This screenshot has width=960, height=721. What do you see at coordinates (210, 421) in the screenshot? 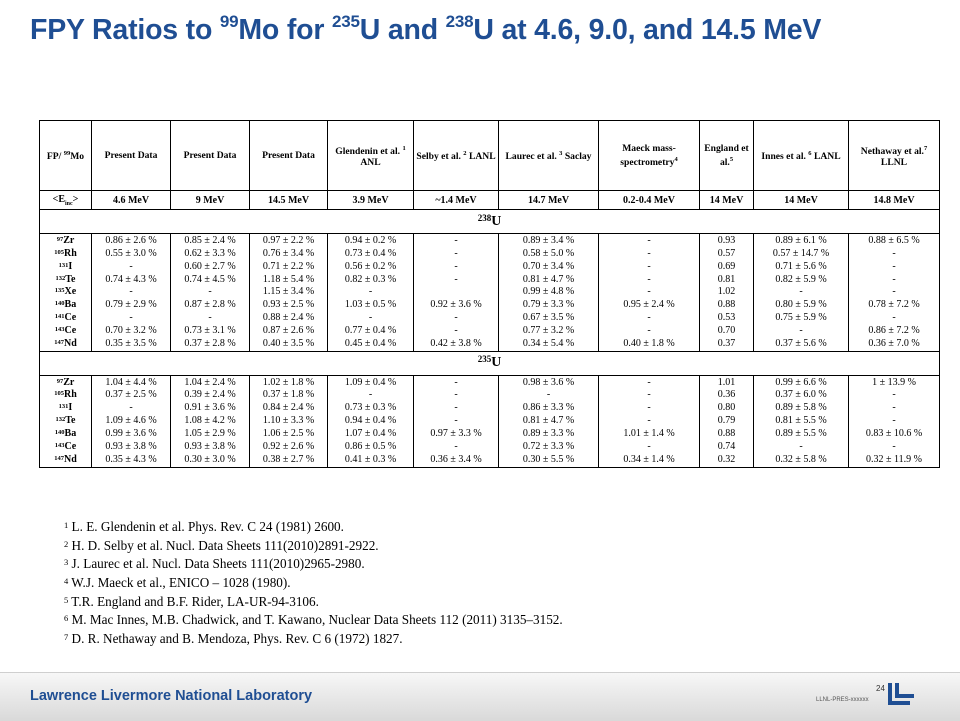
I see `data-value: 1.08 ± 4.2 %` at bounding box center [210, 421].